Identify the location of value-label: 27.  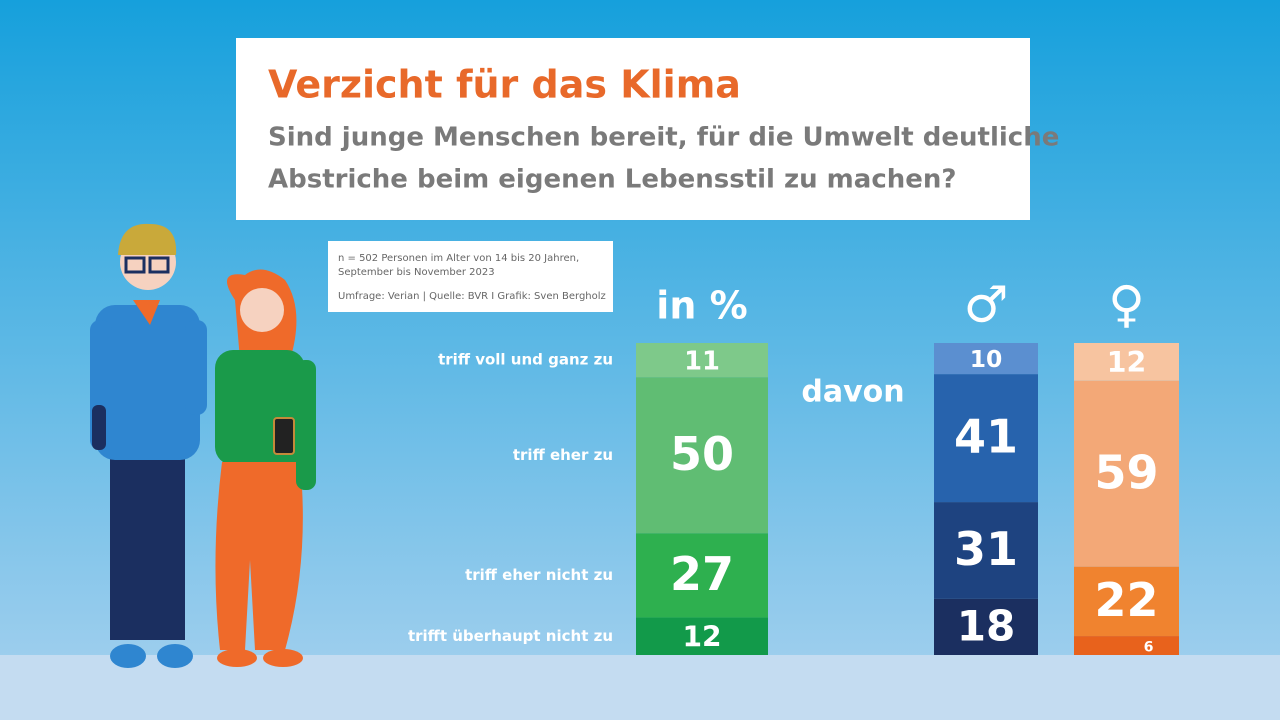
(702, 574).